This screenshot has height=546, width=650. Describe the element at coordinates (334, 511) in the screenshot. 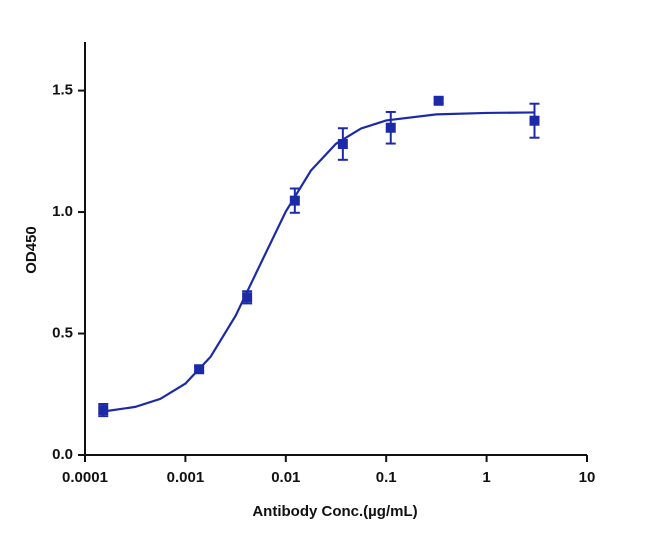

I see `x-axis-label: Antibody Conc.(µg/mL)` at that location.